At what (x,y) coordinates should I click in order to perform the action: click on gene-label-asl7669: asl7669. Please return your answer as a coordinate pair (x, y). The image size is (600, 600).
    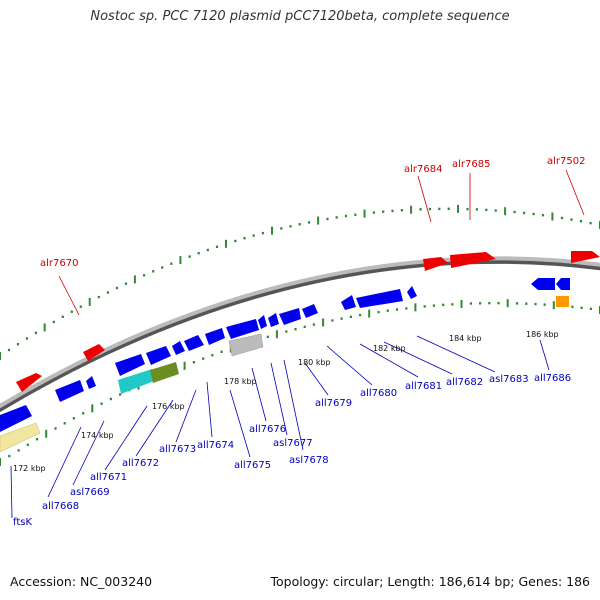
    Looking at the image, I should click on (90, 492).